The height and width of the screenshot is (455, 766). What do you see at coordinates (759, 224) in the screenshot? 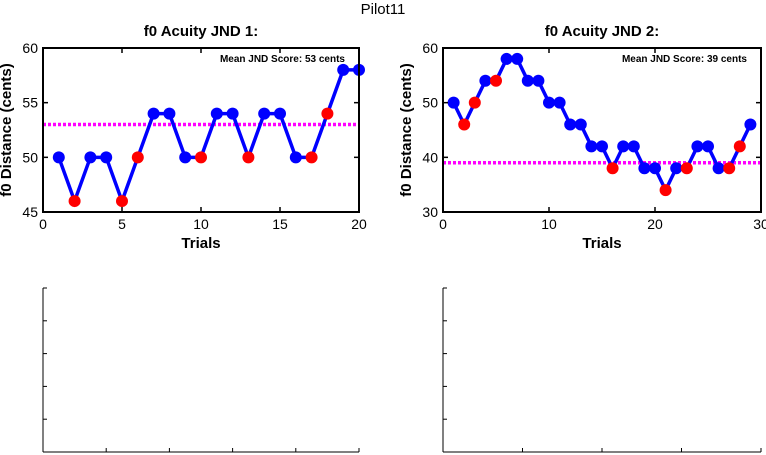
I see `x-tick-label: 30` at bounding box center [759, 224].